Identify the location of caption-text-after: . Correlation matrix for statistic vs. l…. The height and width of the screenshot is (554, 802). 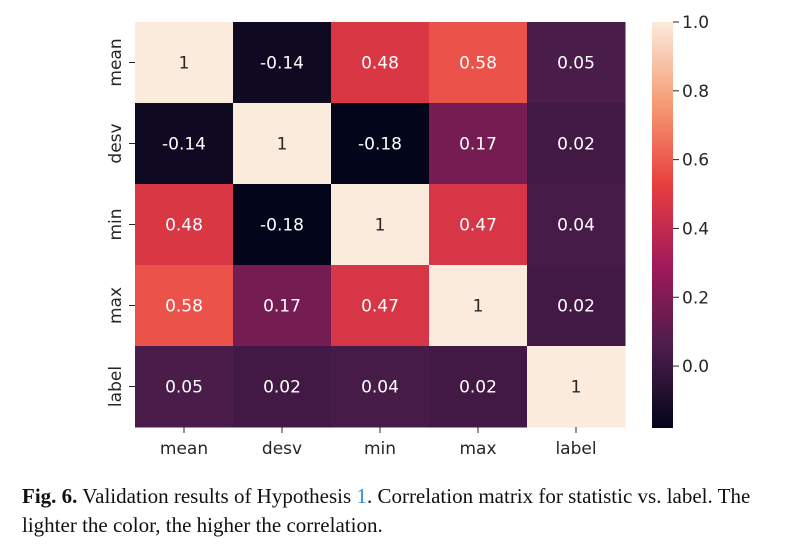
(386, 510).